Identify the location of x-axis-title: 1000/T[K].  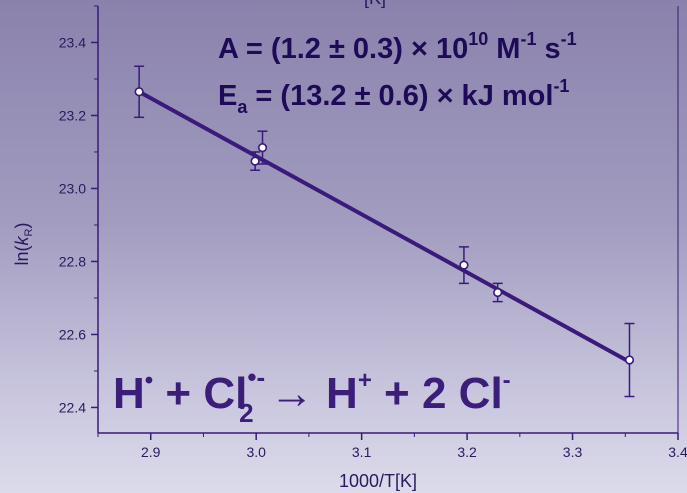
(378, 481).